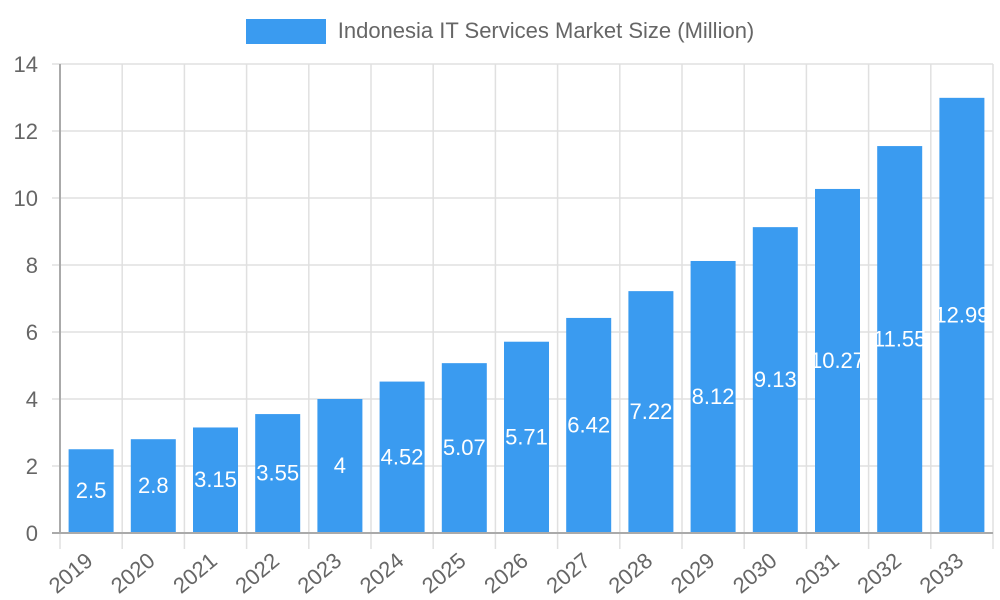  I want to click on data-label: 3.55, so click(277, 473).